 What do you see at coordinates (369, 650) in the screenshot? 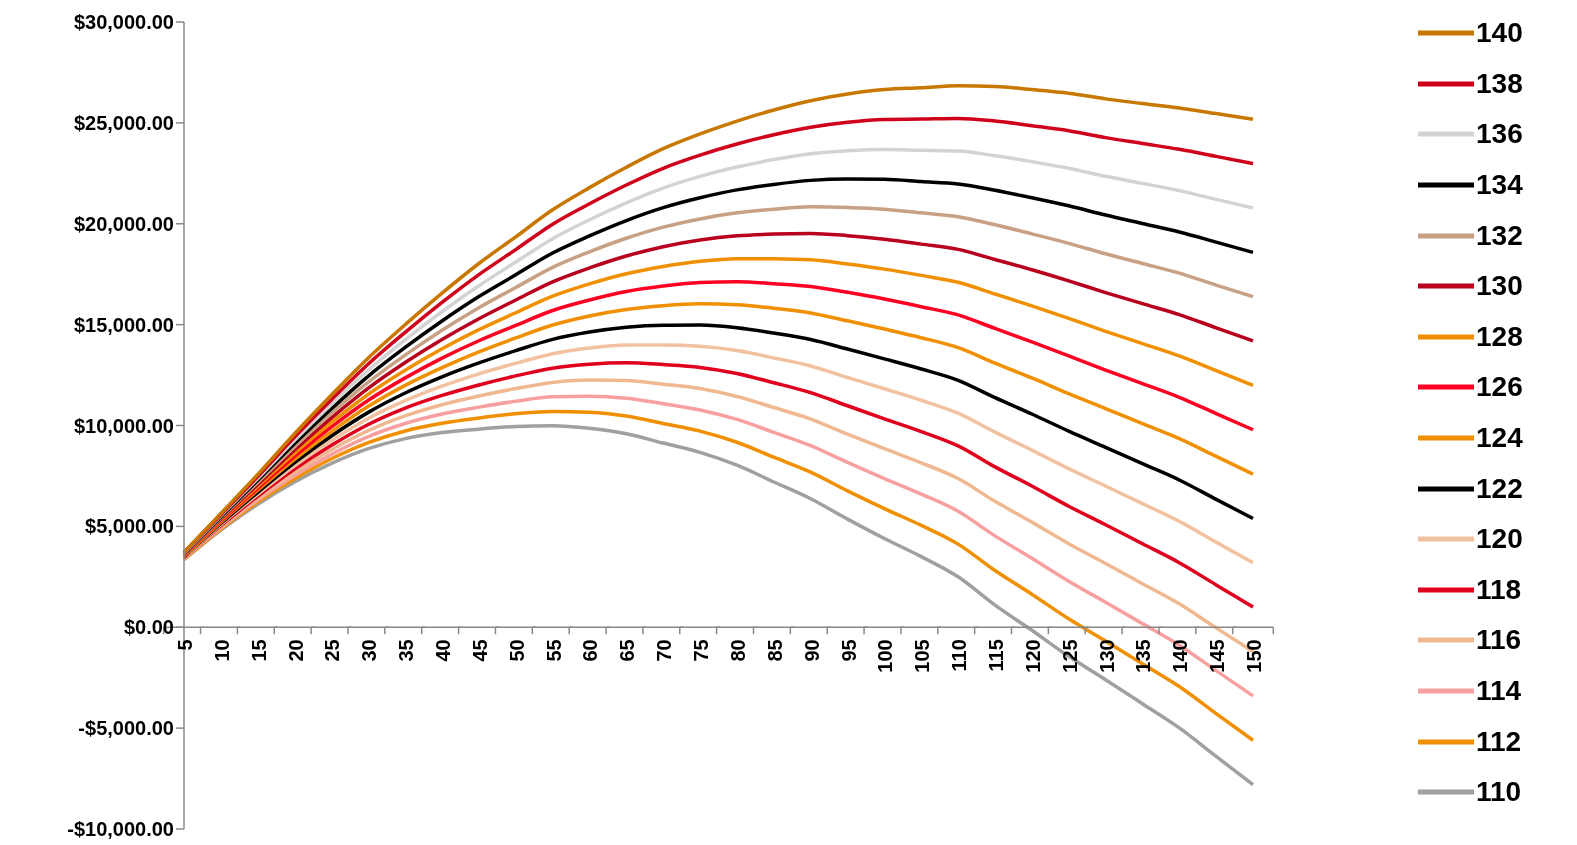
I see `x-tick-label: 30` at bounding box center [369, 650].